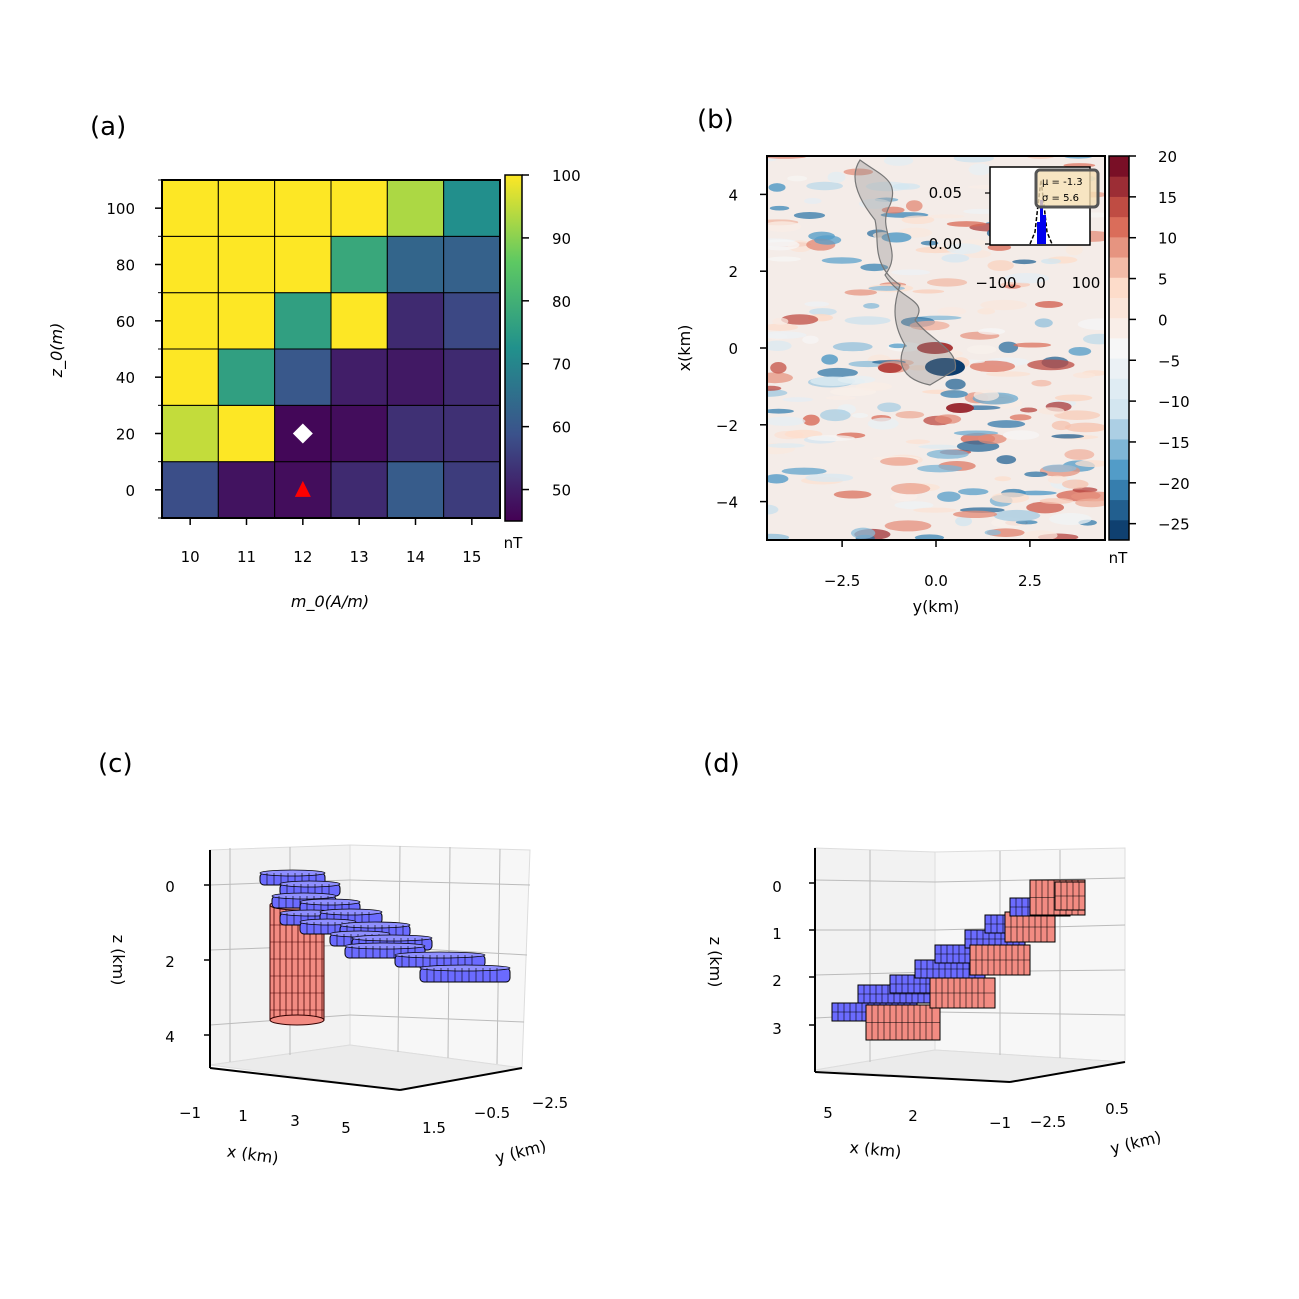 This screenshot has height=1299, width=1299. Describe the element at coordinates (842, 581) in the screenshot. I see `x-tick-label: −2.5` at that location.